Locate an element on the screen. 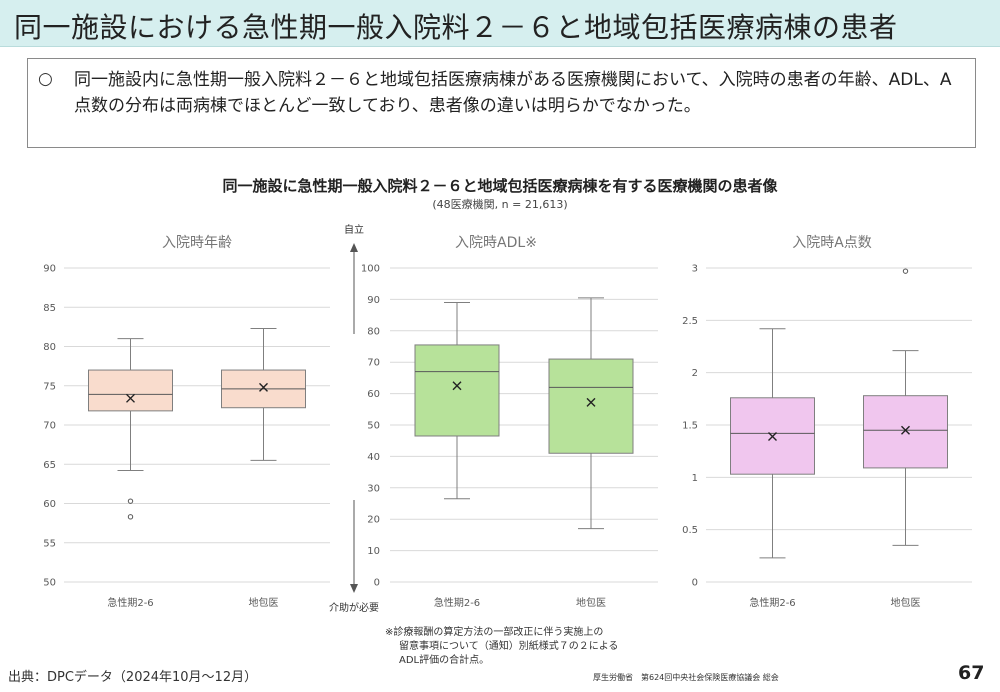 This screenshot has height=692, width=1000. figure-subtitle: (48医療機関, n = 21,613) is located at coordinates (500, 204).